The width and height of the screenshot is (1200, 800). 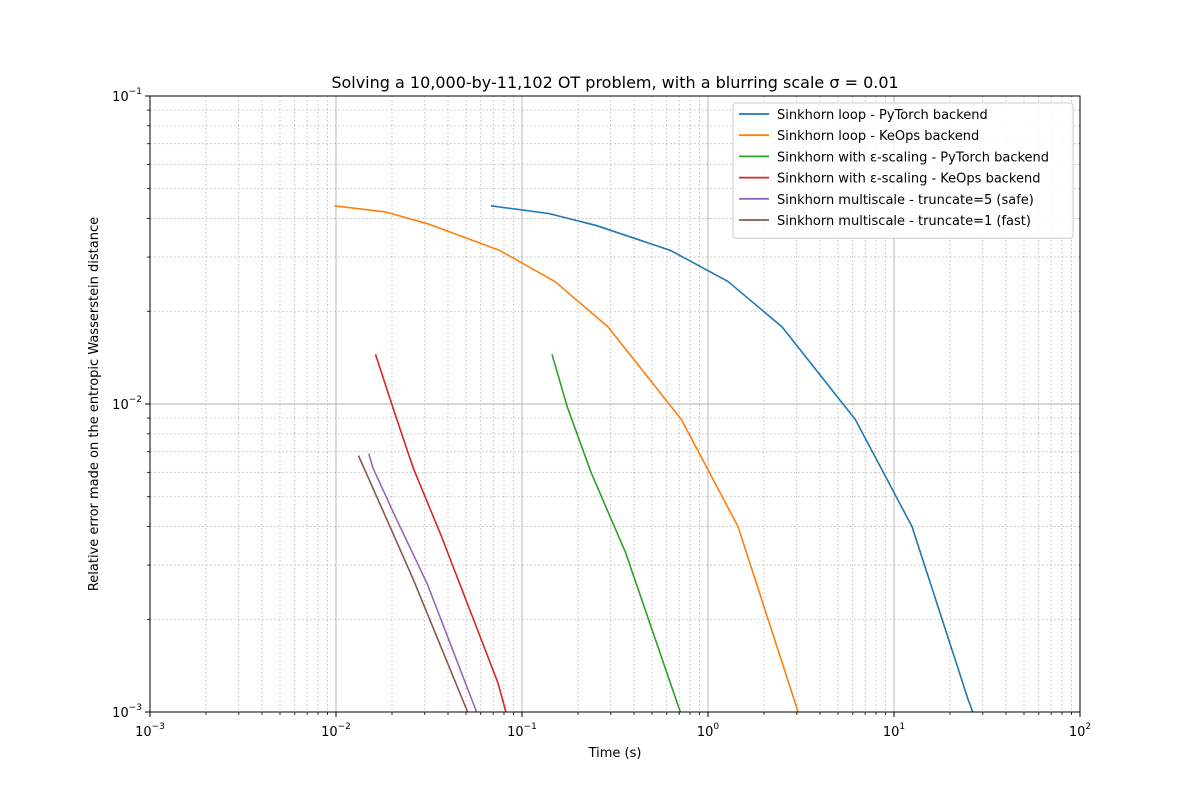 I want to click on x-tick-label: 10¹, so click(x=894, y=731).